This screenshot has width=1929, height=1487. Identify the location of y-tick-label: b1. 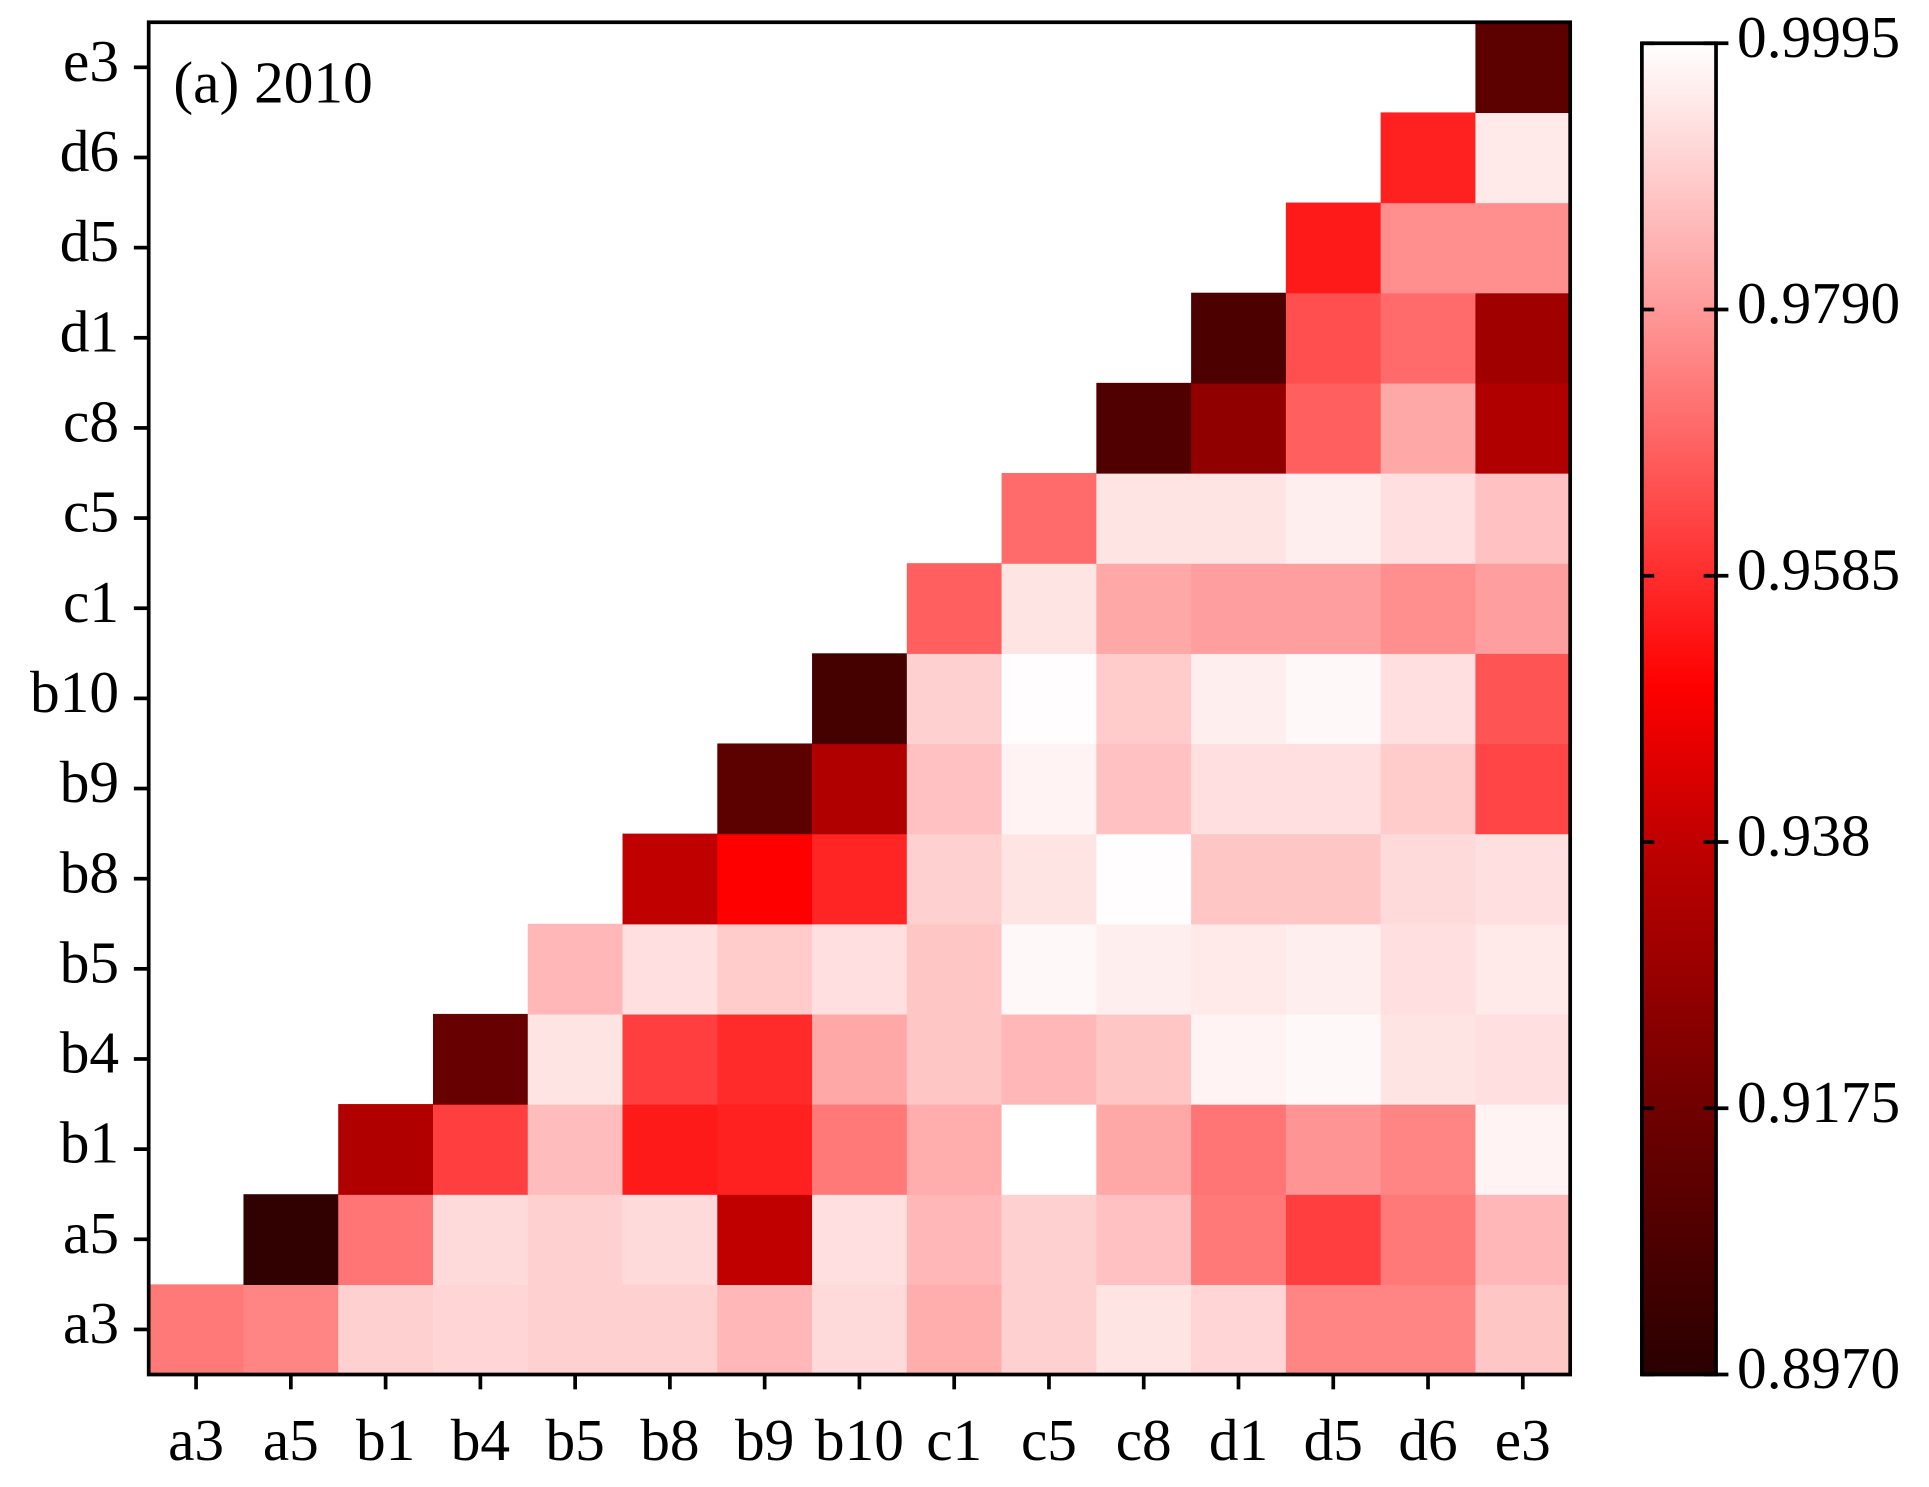
(89, 1143).